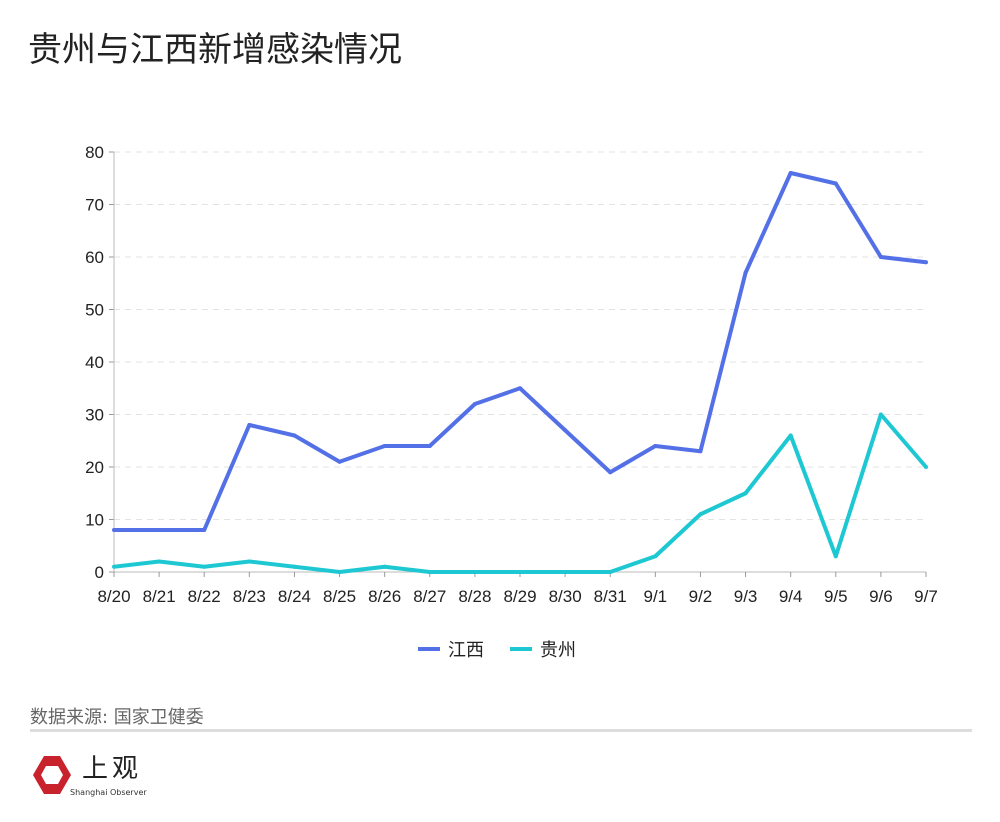 The width and height of the screenshot is (1000, 822). I want to click on y-tick-label: 70, so click(94, 205).